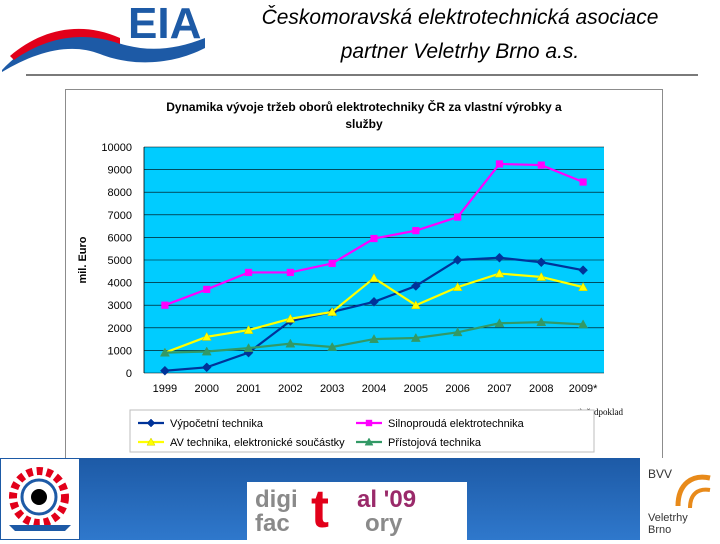  Describe the element at coordinates (460, 51) in the screenshot. I see `header-title-line2: partner Veletrhy Brno a.s.` at that location.